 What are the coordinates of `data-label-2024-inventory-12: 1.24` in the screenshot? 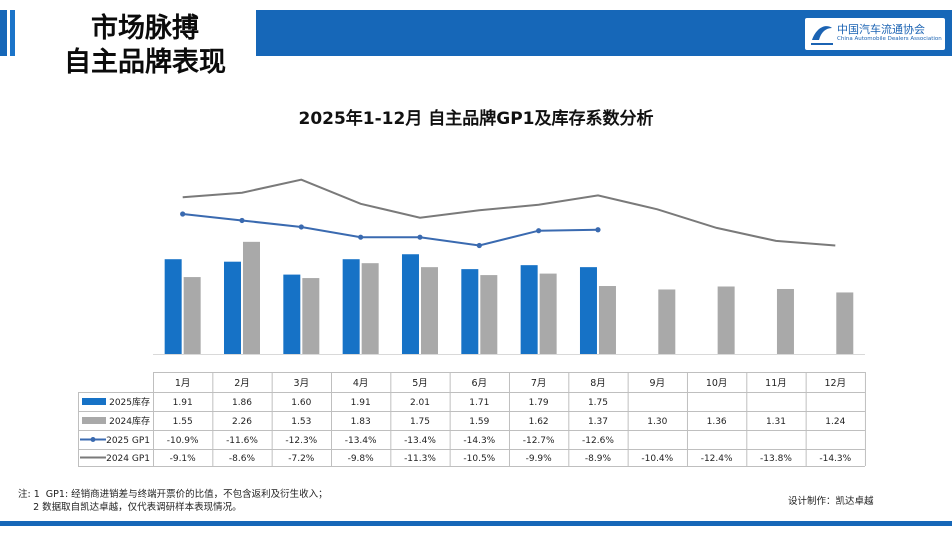 It's located at (835, 422).